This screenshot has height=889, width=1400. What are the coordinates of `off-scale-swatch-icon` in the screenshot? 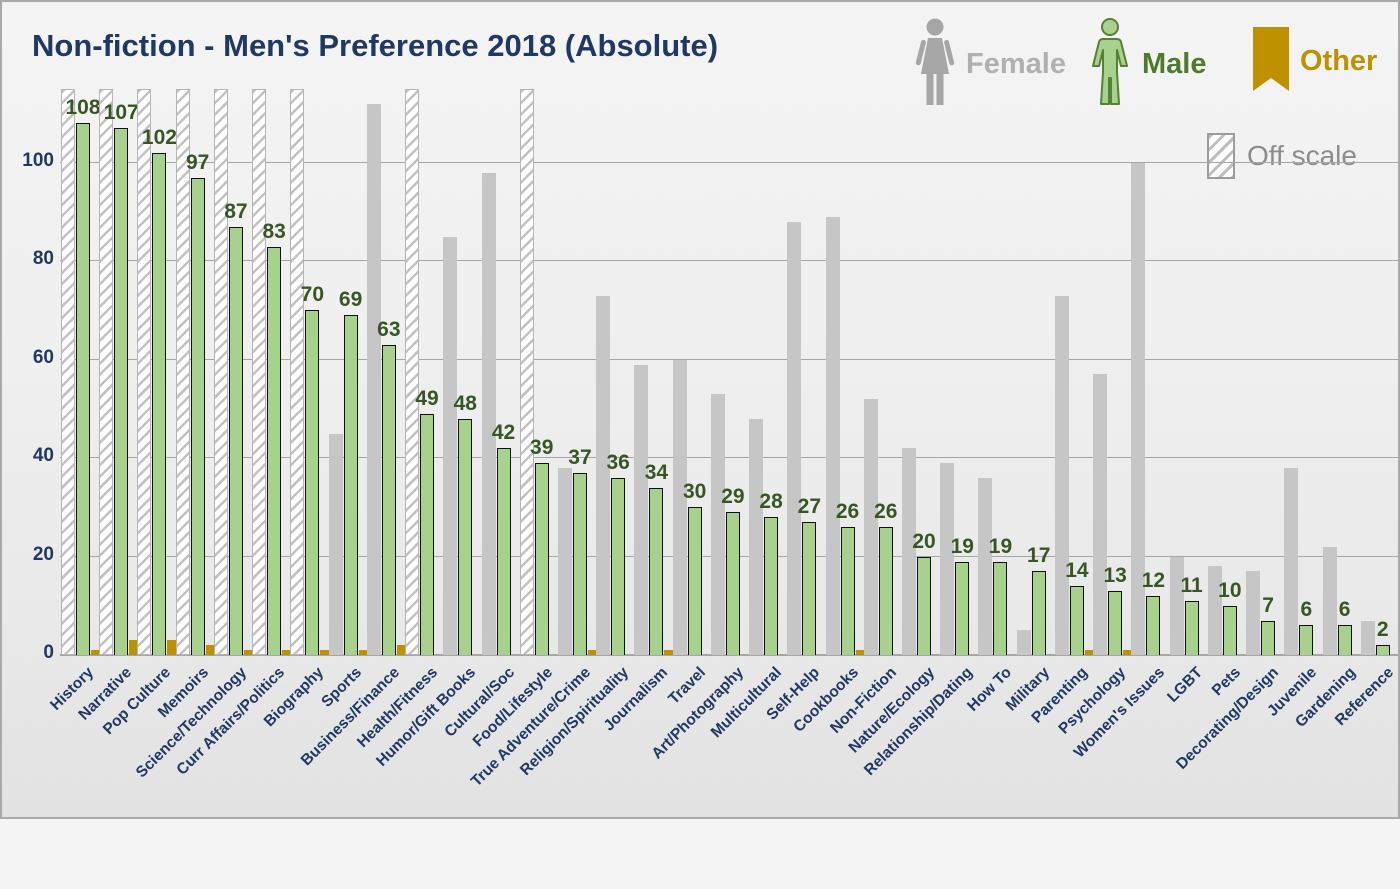 It's located at (1221, 156).